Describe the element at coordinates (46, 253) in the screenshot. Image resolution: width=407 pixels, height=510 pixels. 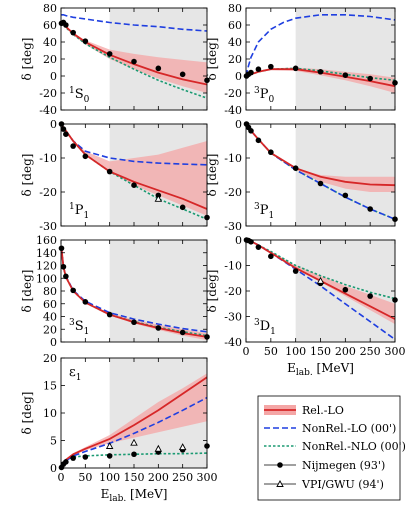
I see `y-tick-label: 140` at that location.